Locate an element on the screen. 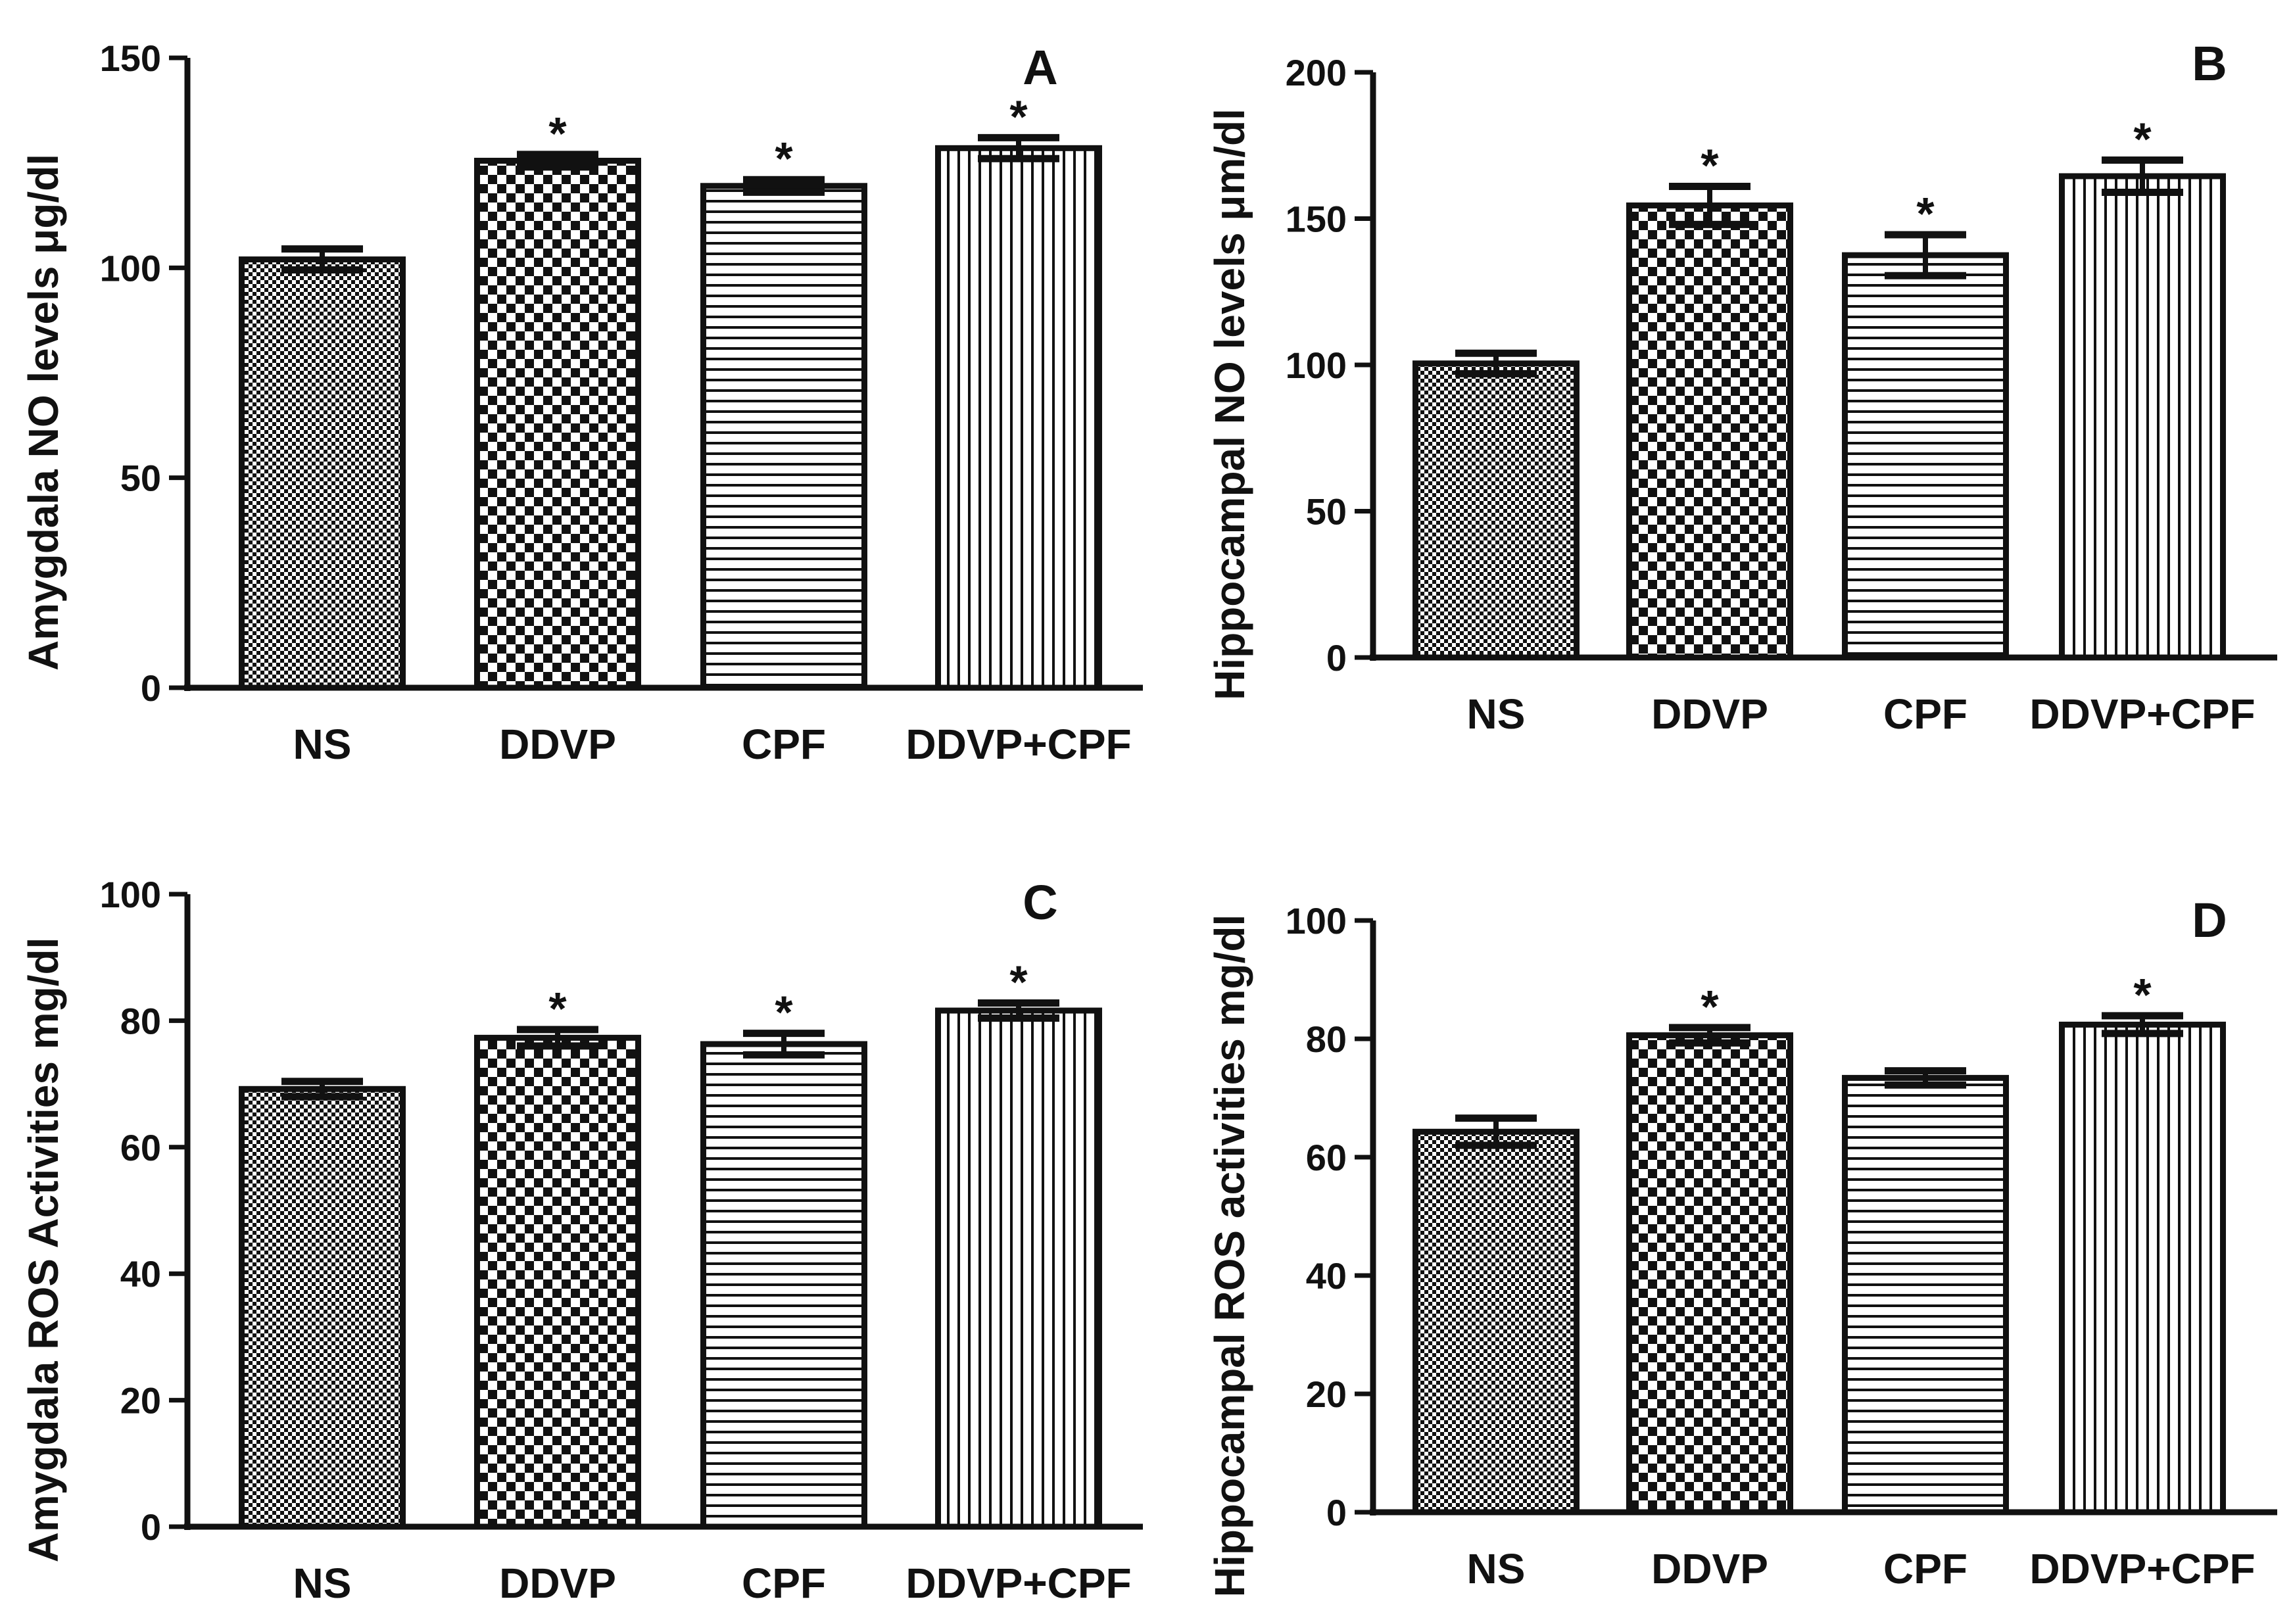 The image size is (2293, 1624). panel-letter: A is located at coordinates (1040, 68).